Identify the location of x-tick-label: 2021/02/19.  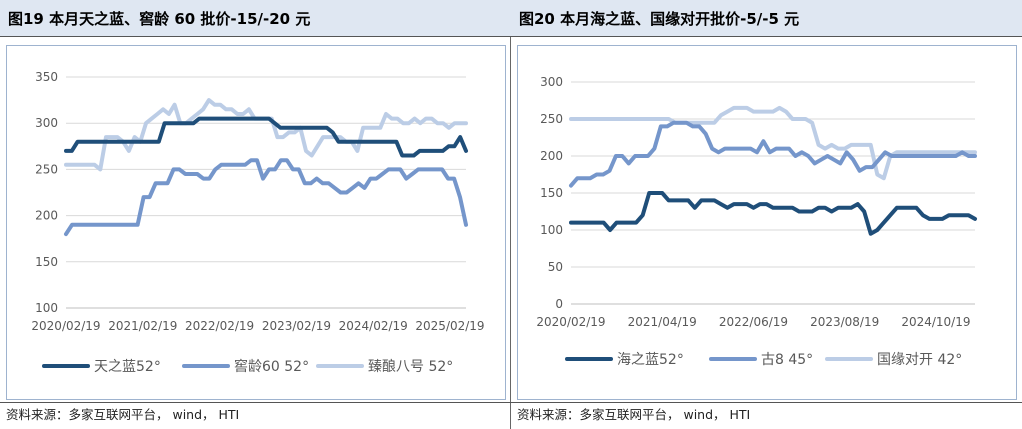
(142, 326).